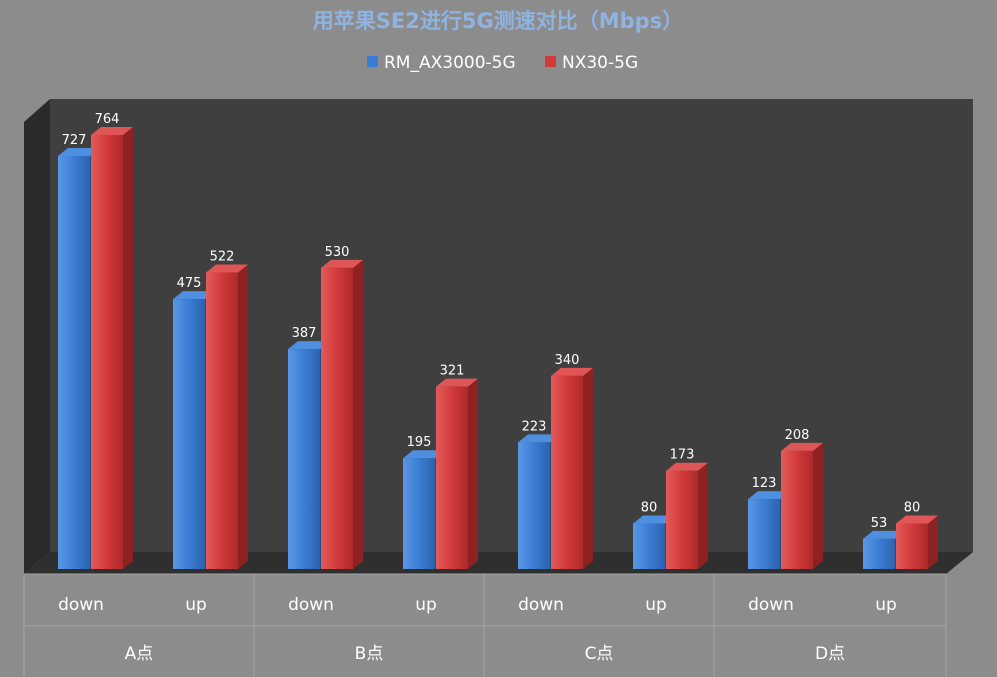  I want to click on data-label-series-0-cat-6: 123, so click(764, 483).